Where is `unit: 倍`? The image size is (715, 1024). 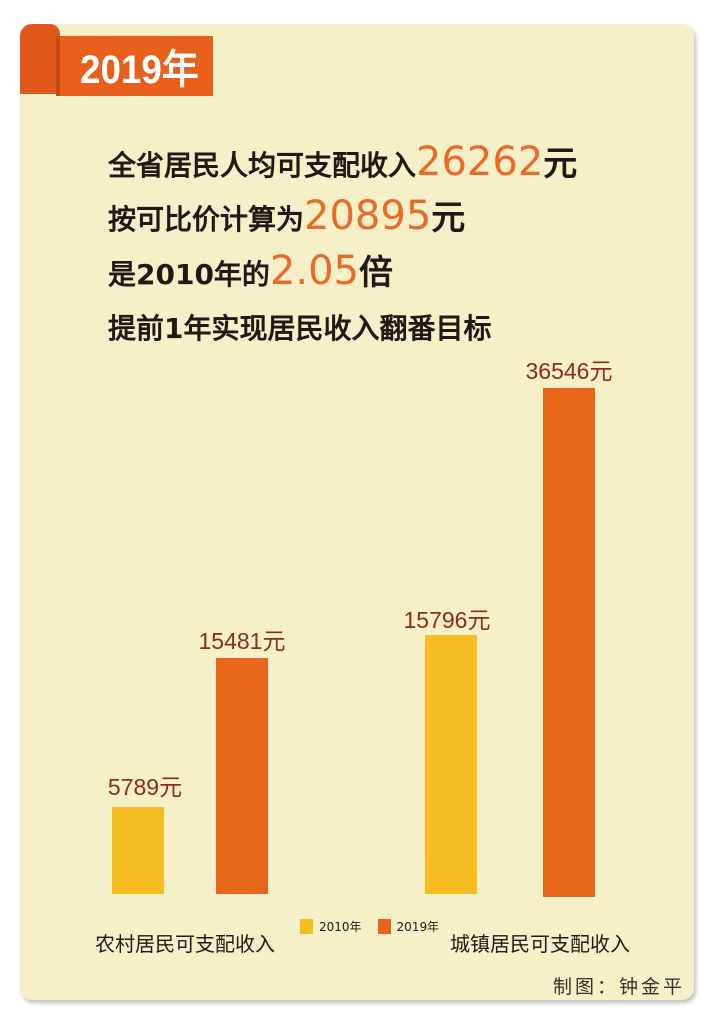 unit: 倍 is located at coordinates (376, 273).